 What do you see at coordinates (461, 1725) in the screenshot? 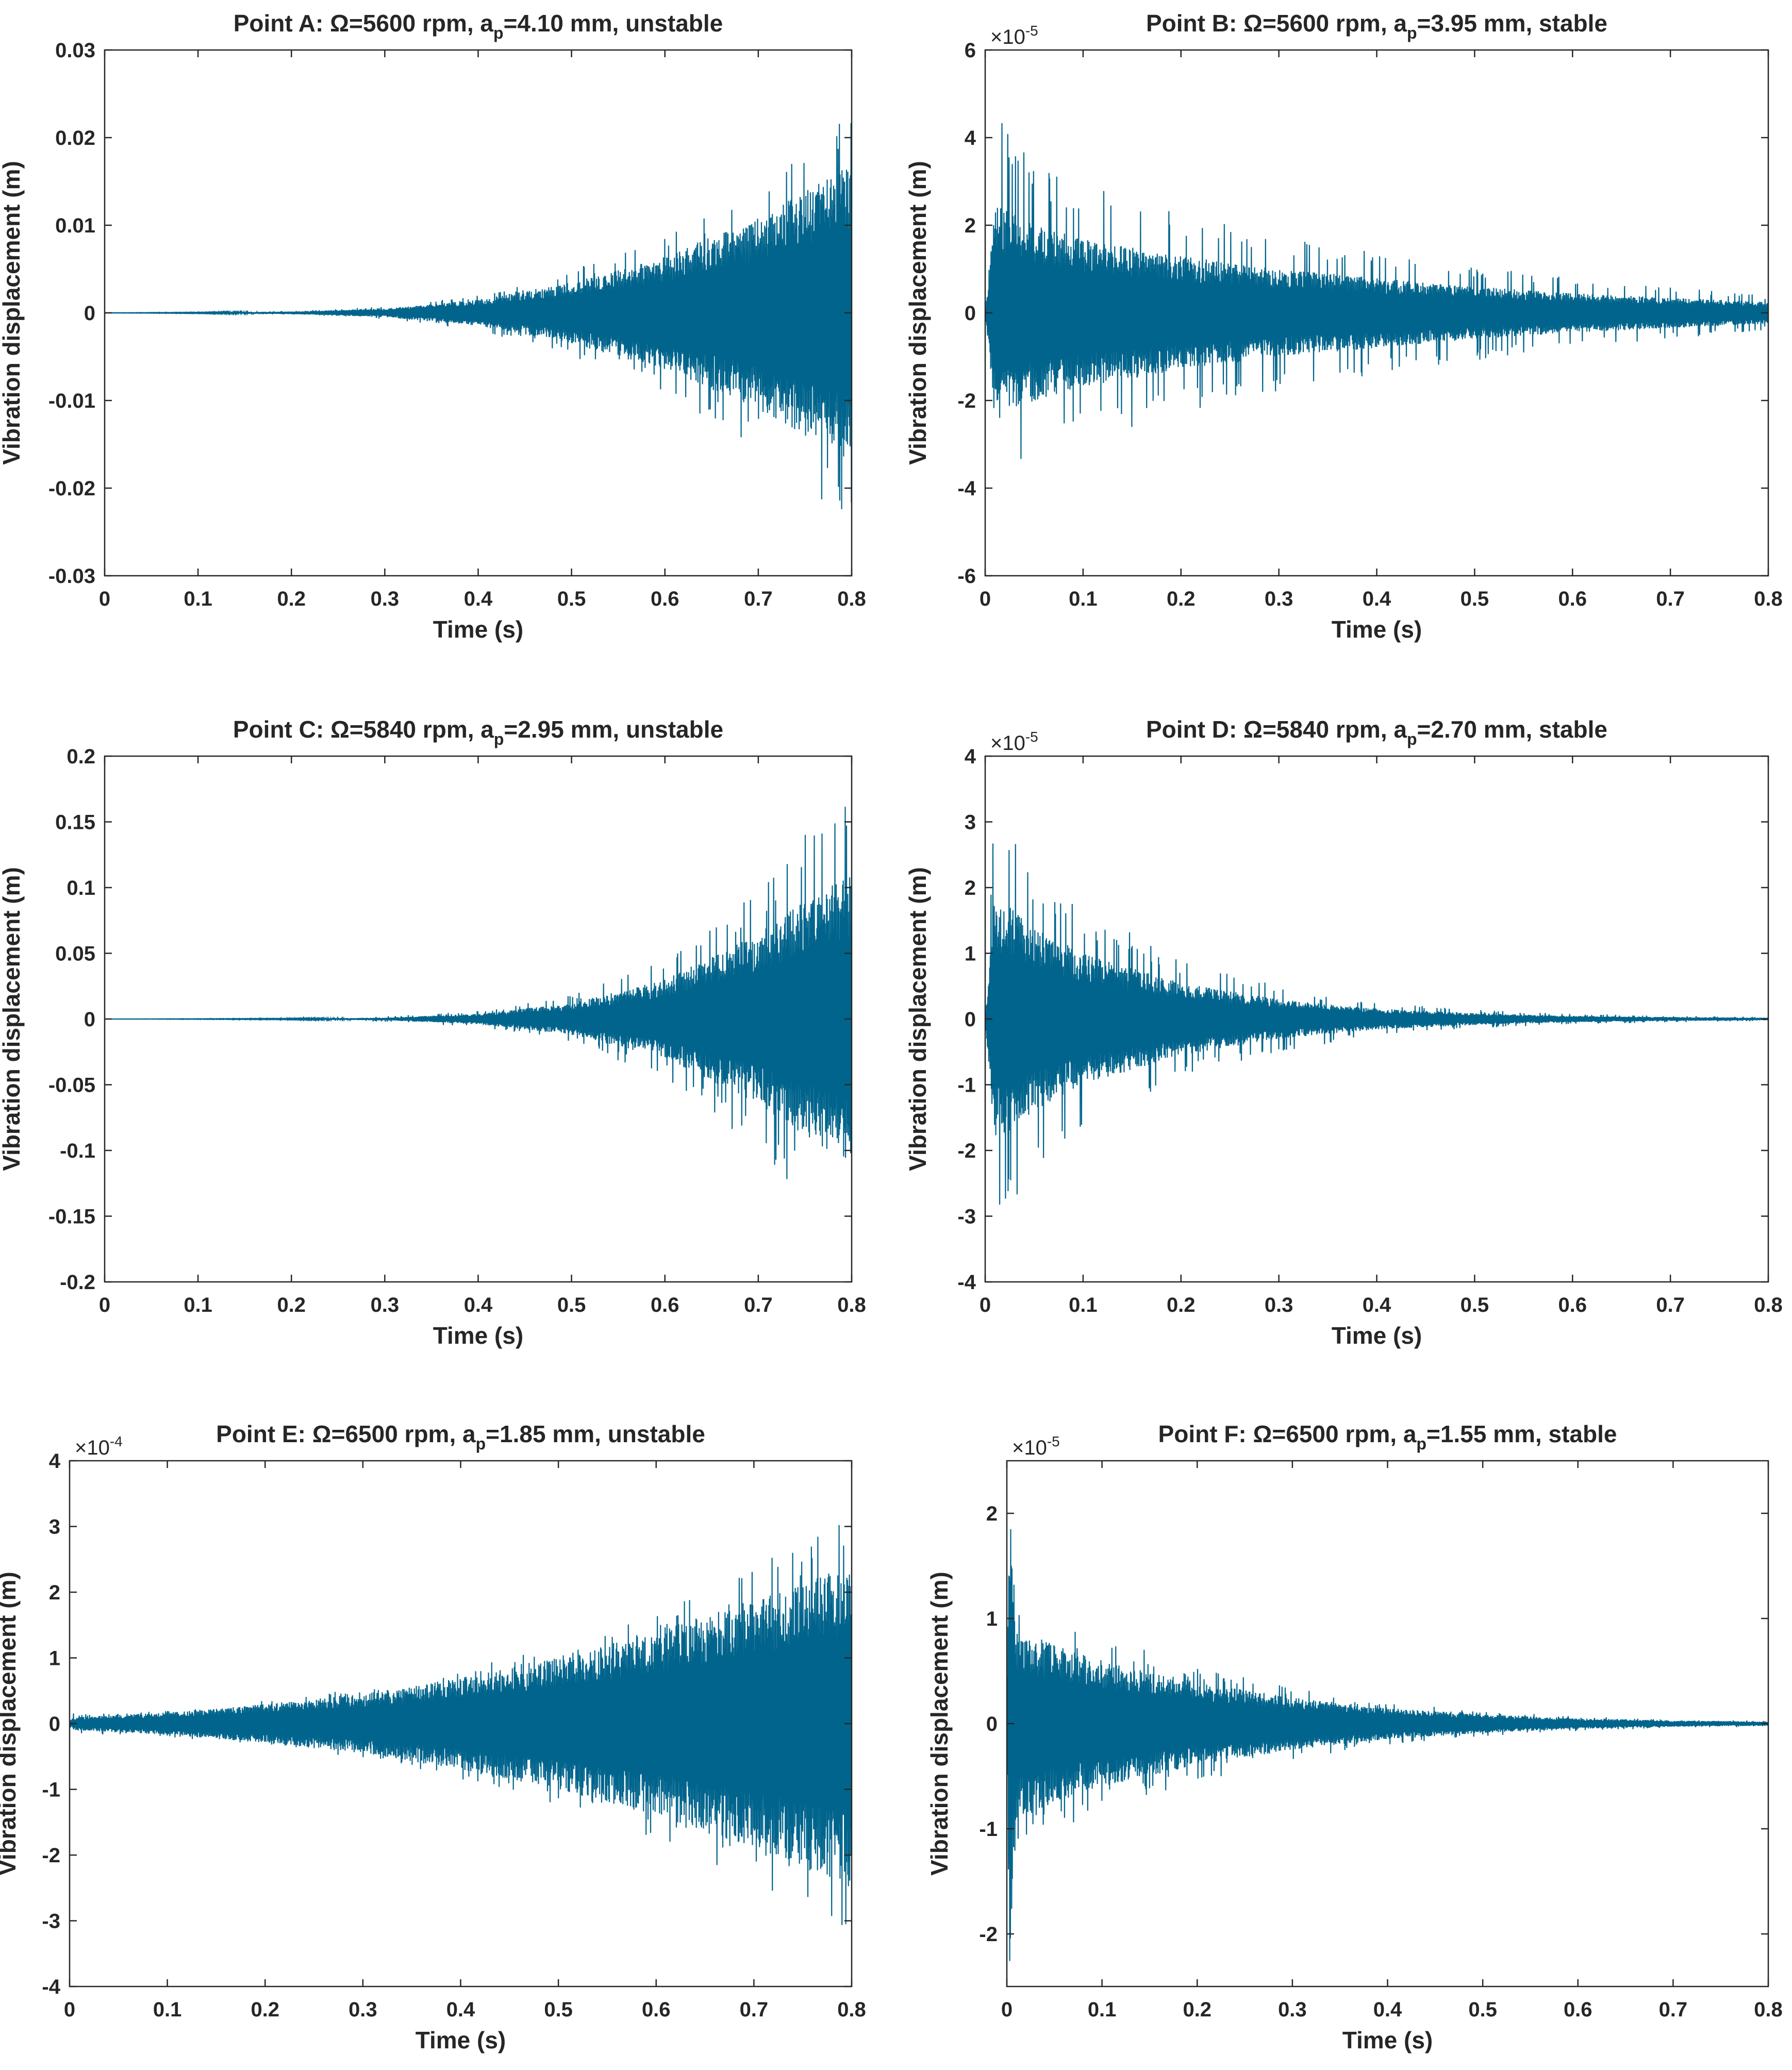
I see `series-line-e` at bounding box center [461, 1725].